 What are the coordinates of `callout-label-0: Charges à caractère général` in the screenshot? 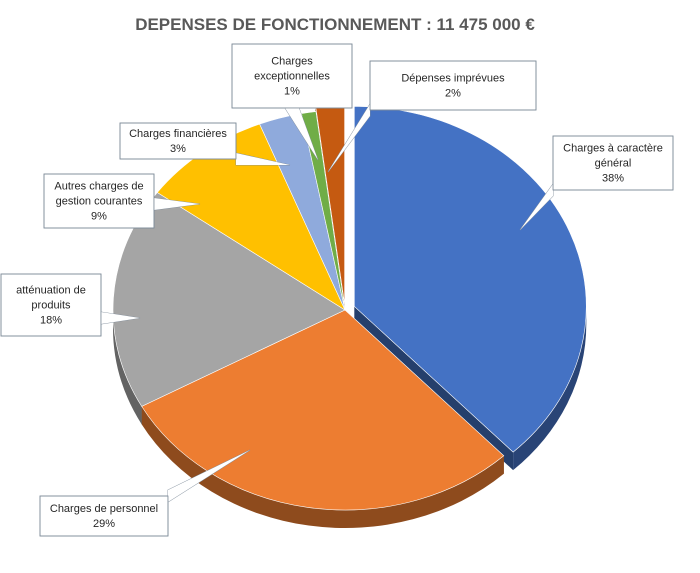 It's located at (613, 156).